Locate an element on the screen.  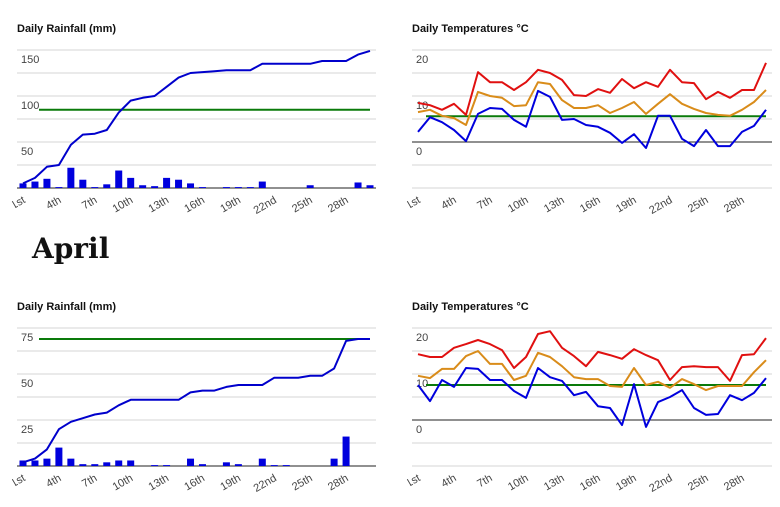
y-tick-label: 10 is located at coordinates (422, 384).